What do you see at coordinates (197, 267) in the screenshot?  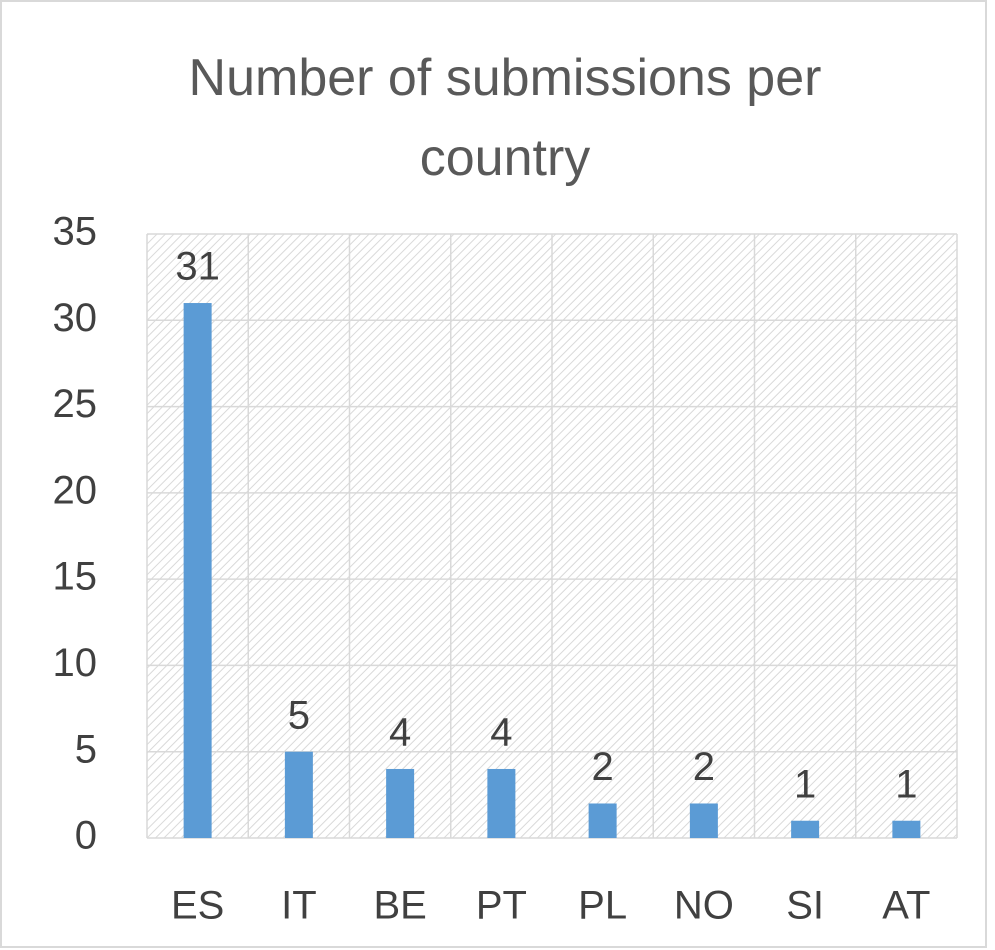 I see `data-label: 31` at bounding box center [197, 267].